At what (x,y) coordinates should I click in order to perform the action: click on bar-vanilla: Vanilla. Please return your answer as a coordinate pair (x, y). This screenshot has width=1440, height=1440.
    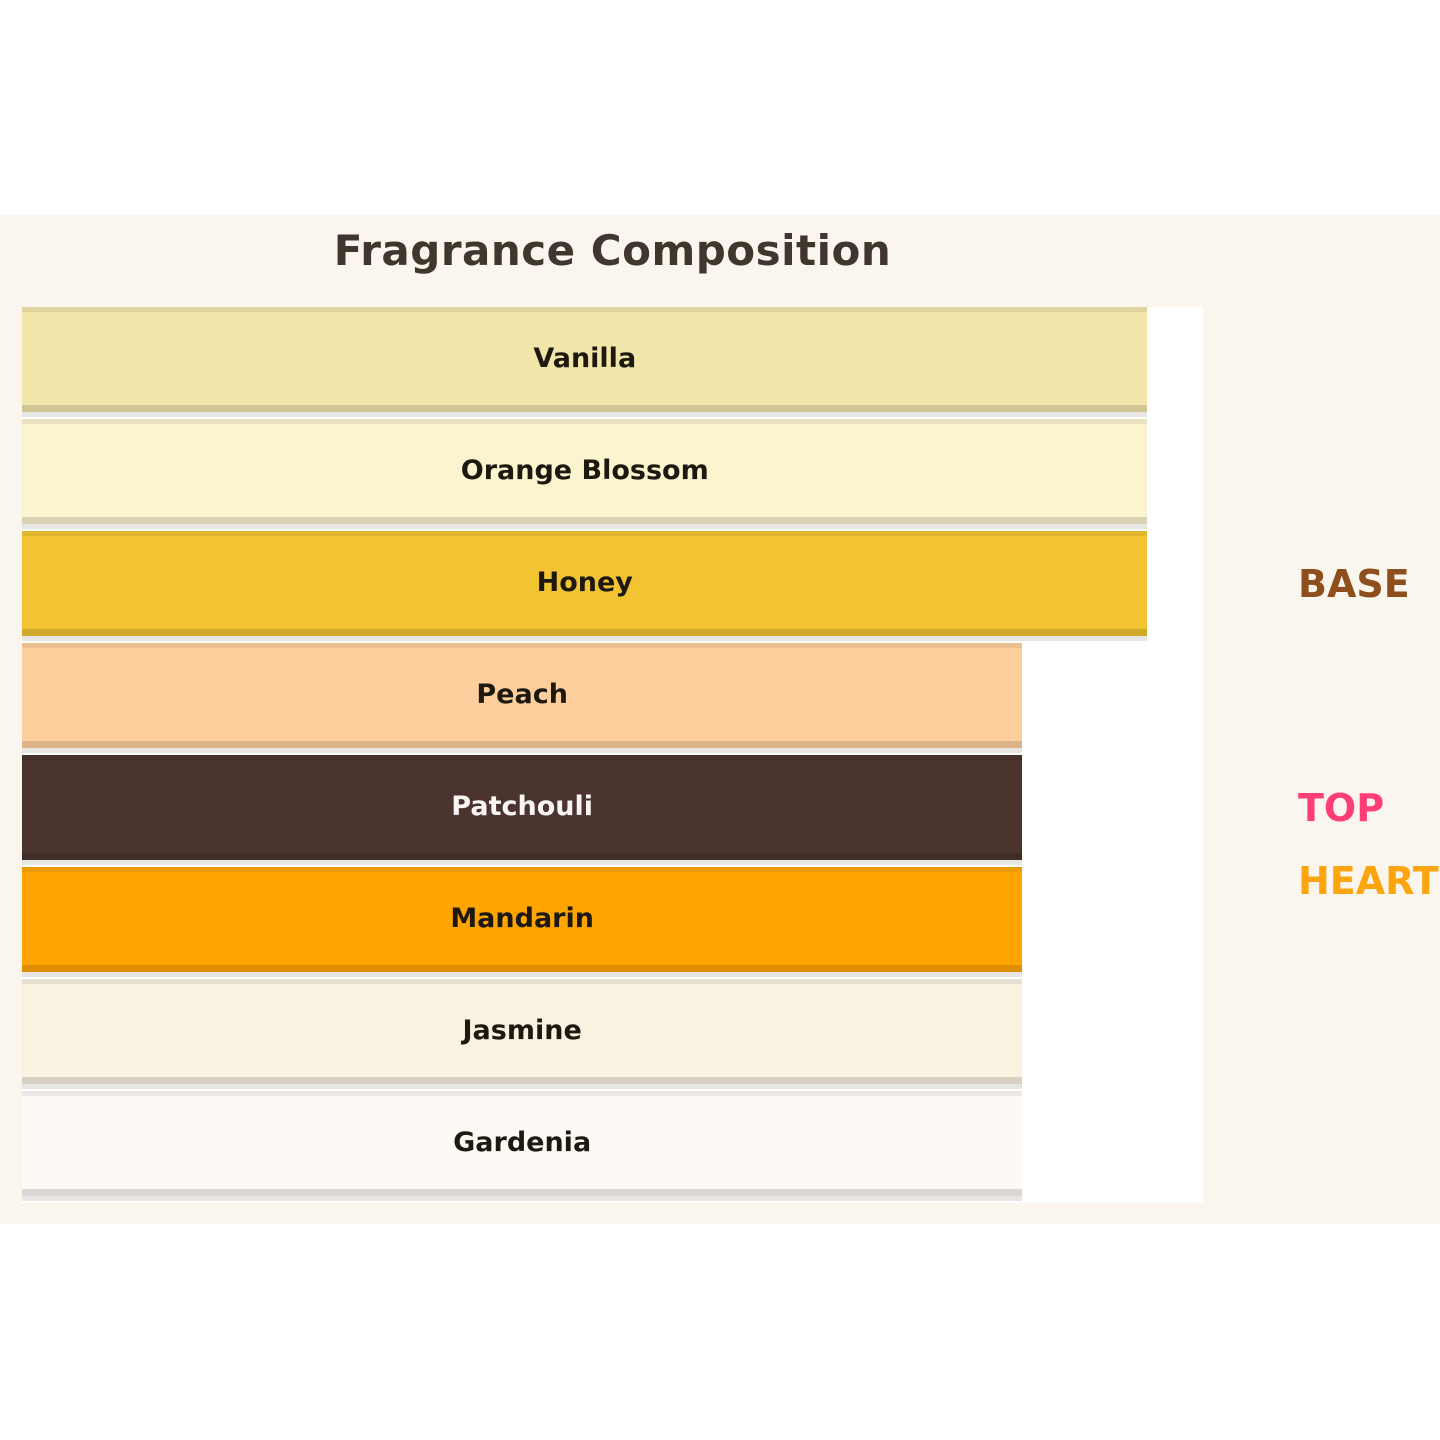
    Looking at the image, I should click on (585, 359).